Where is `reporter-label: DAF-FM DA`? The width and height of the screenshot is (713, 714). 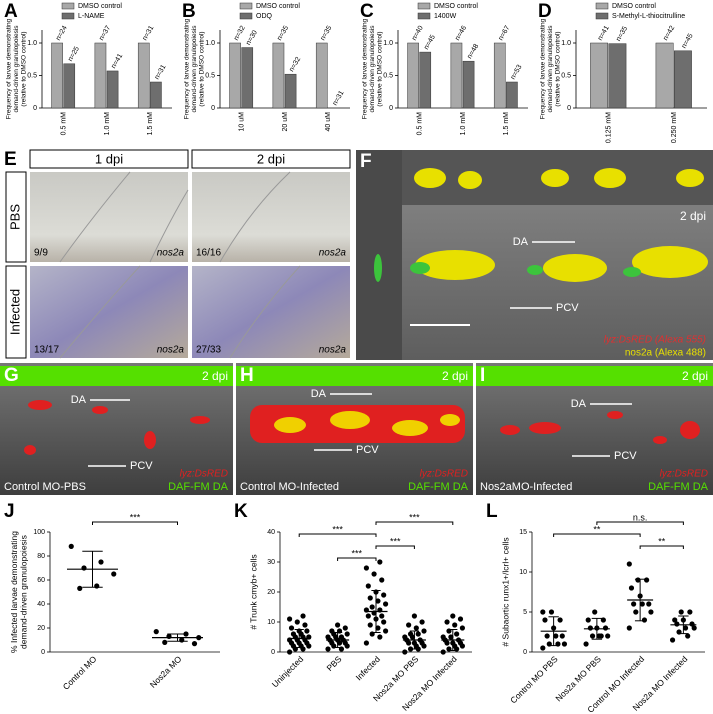
reporter-label: DAF-FM DA is located at coordinates (678, 487).